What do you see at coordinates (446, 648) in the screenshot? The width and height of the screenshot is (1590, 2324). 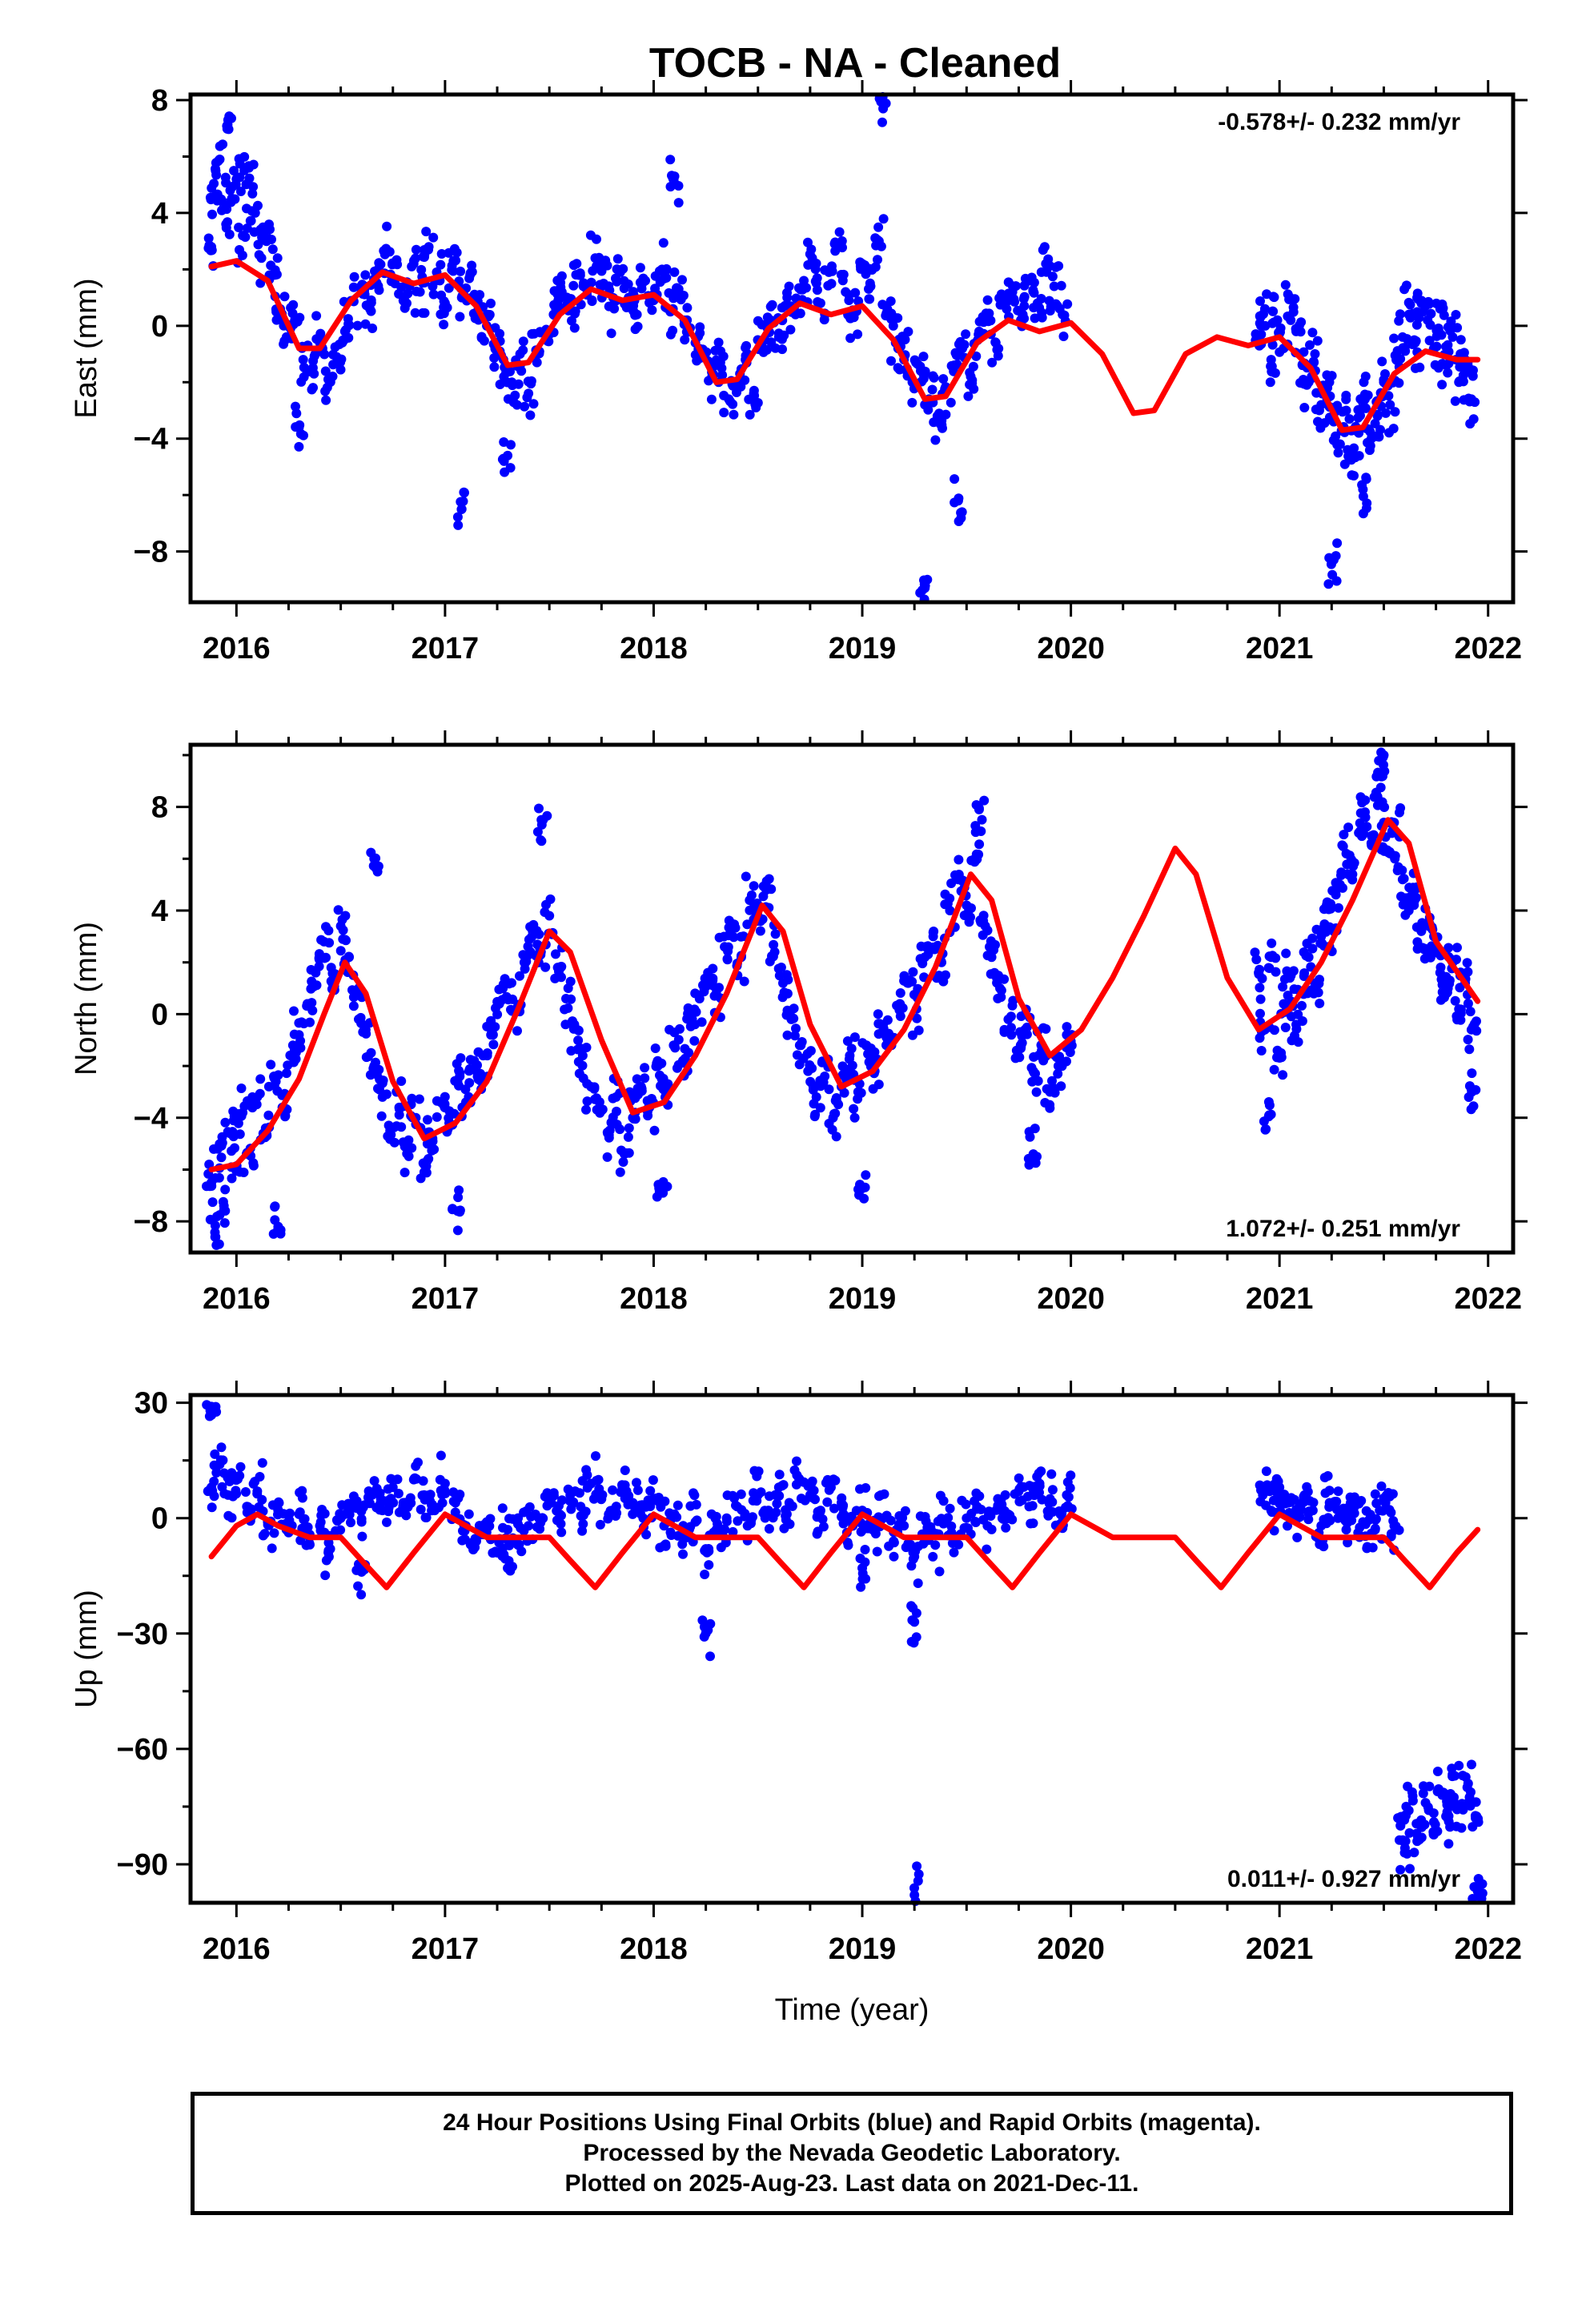 I see `x-tick-label: 2017` at bounding box center [446, 648].